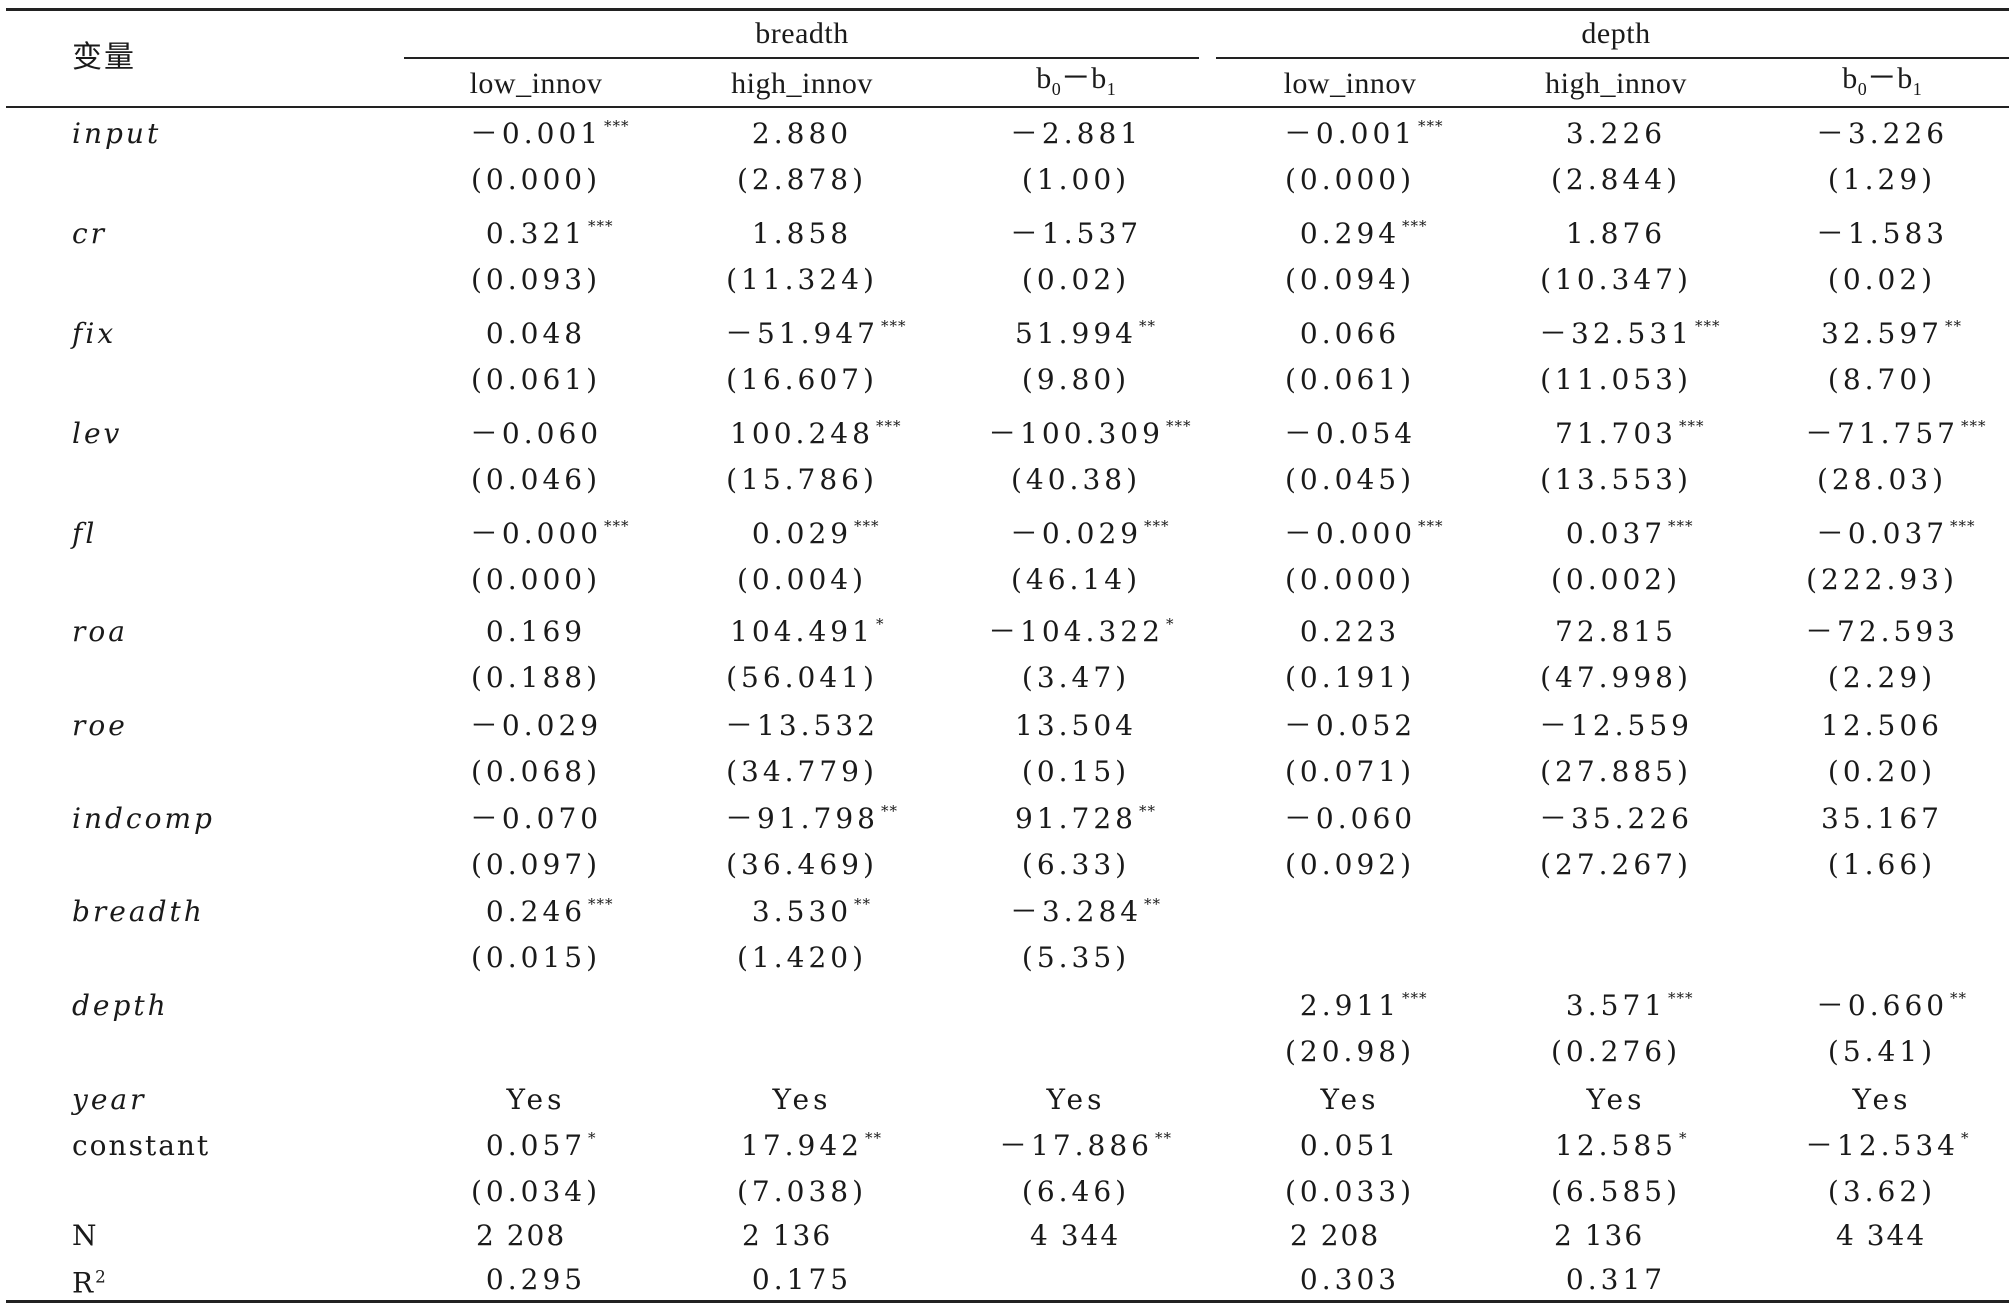 This screenshot has width=2016, height=1312. I want to click on coef-cell: －0.060, so click(1350, 818).